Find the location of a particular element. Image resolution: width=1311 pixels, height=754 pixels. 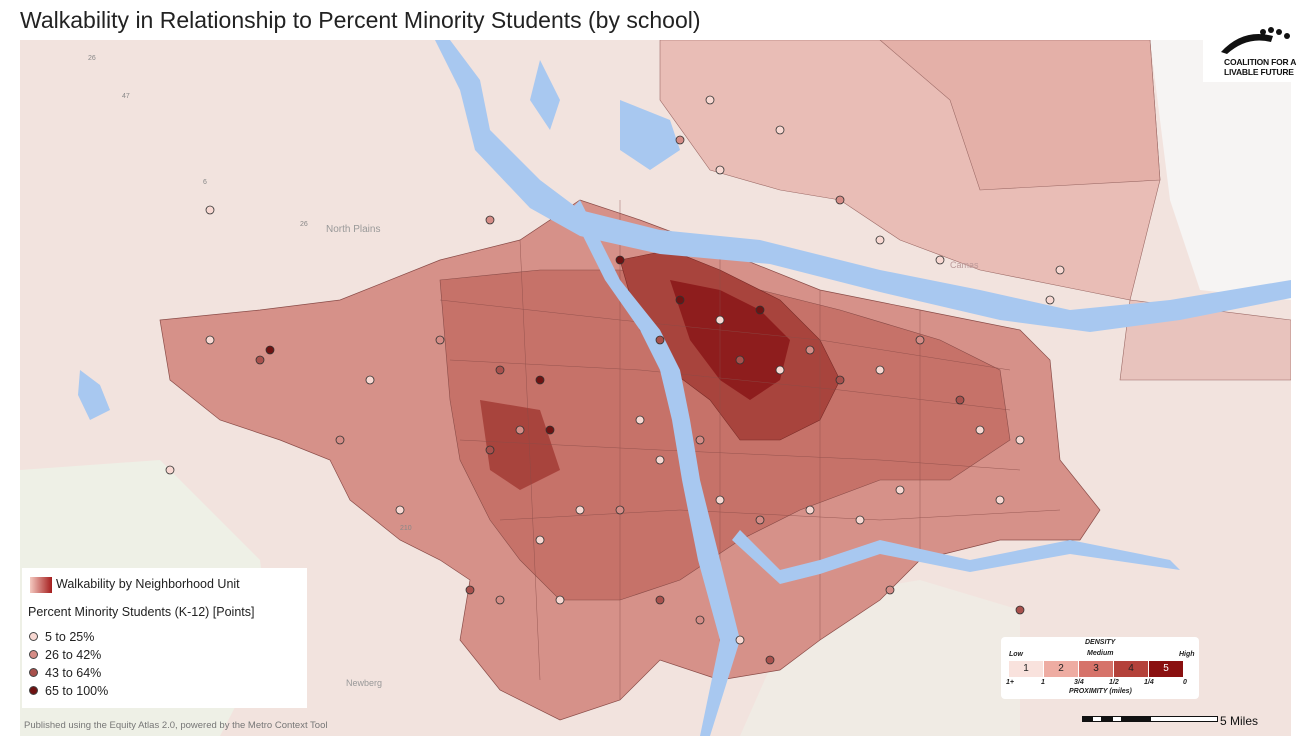

place-newberg-label: Newberg is located at coordinates (364, 683).